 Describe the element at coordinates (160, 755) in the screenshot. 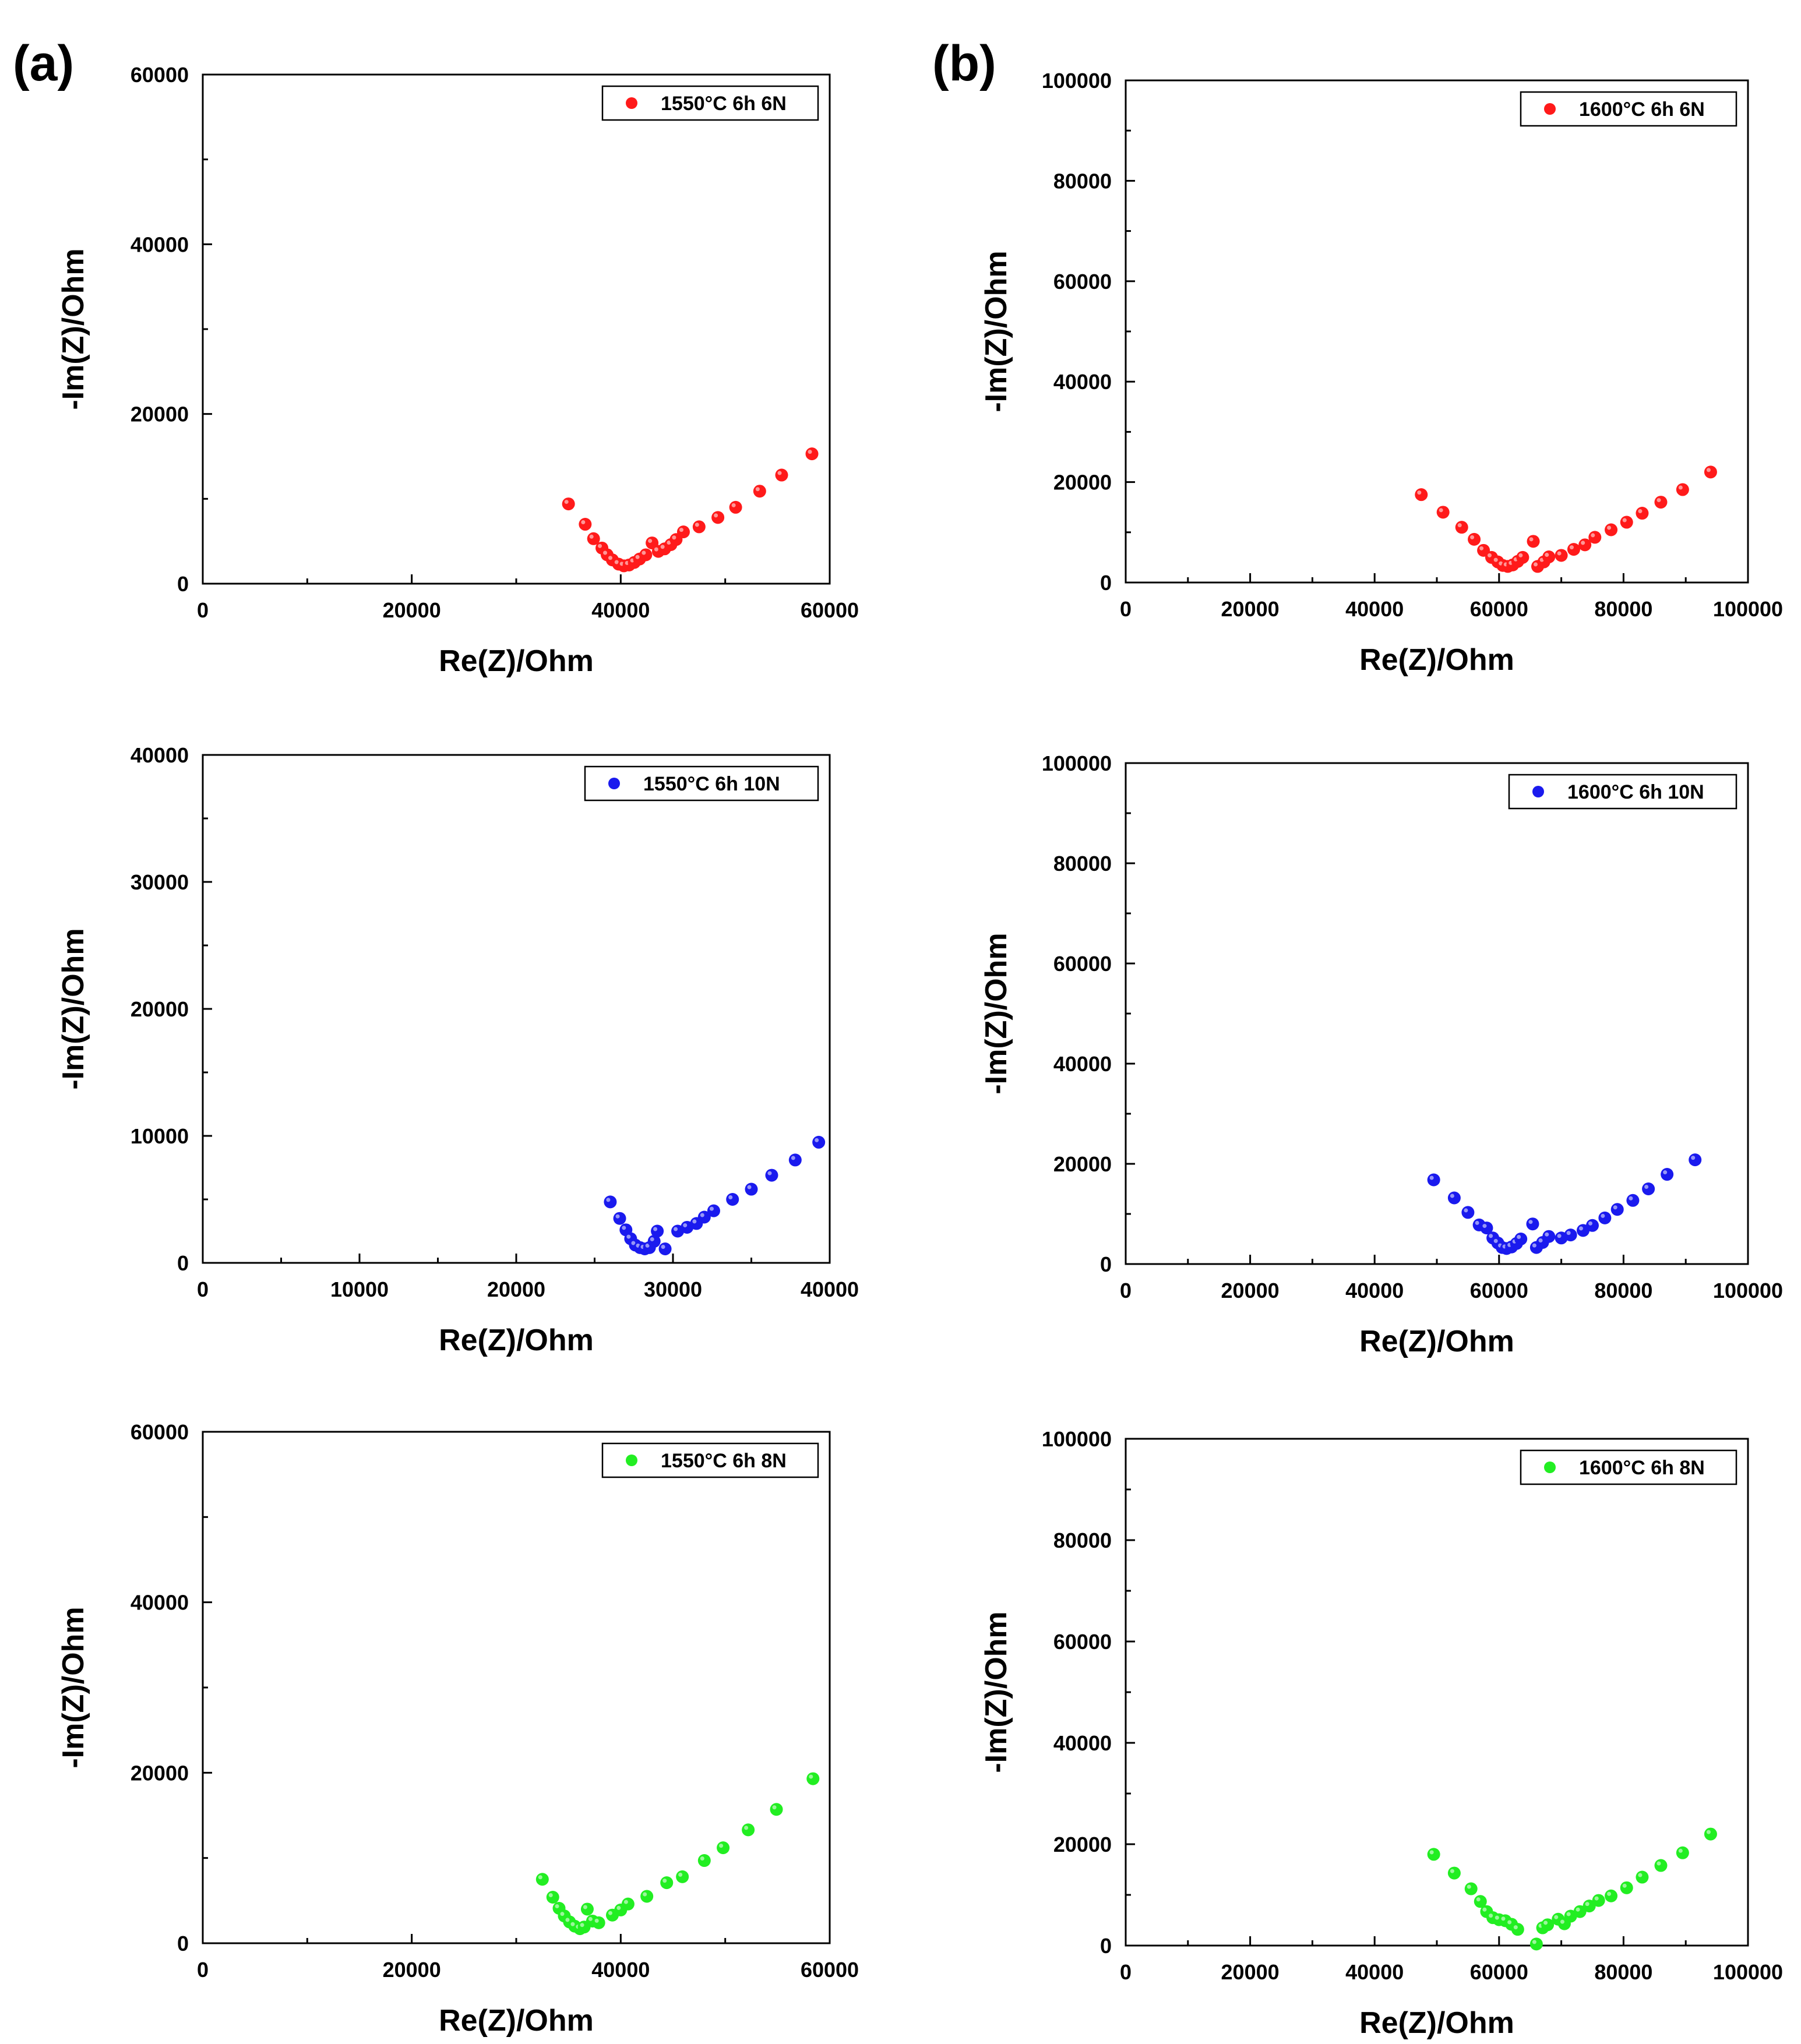

I see `y-tick-label: 40000` at that location.